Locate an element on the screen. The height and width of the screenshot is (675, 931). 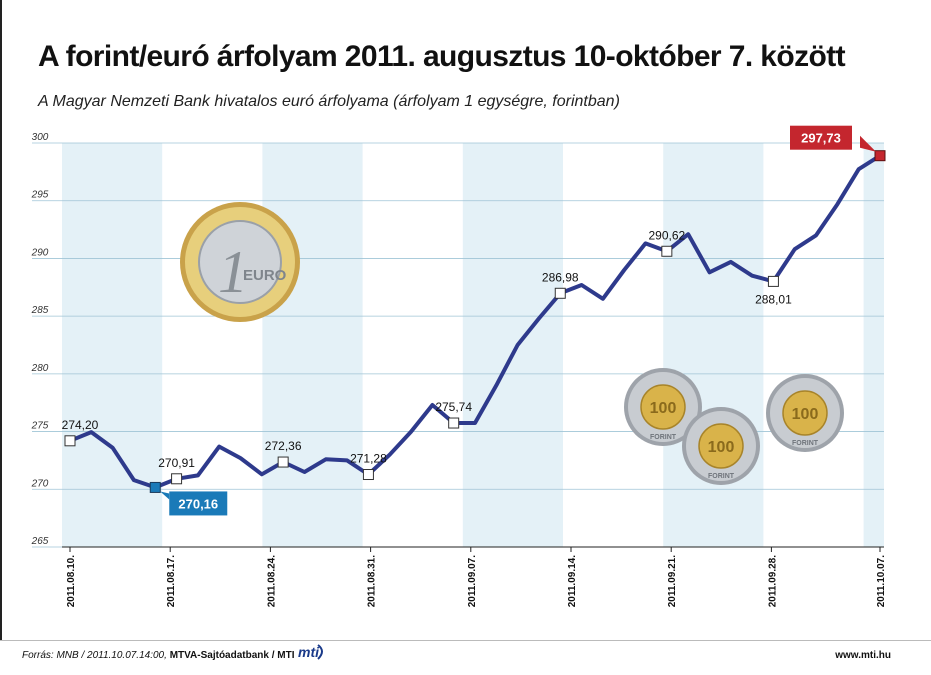
min-point-marker is located at coordinates (155, 487).